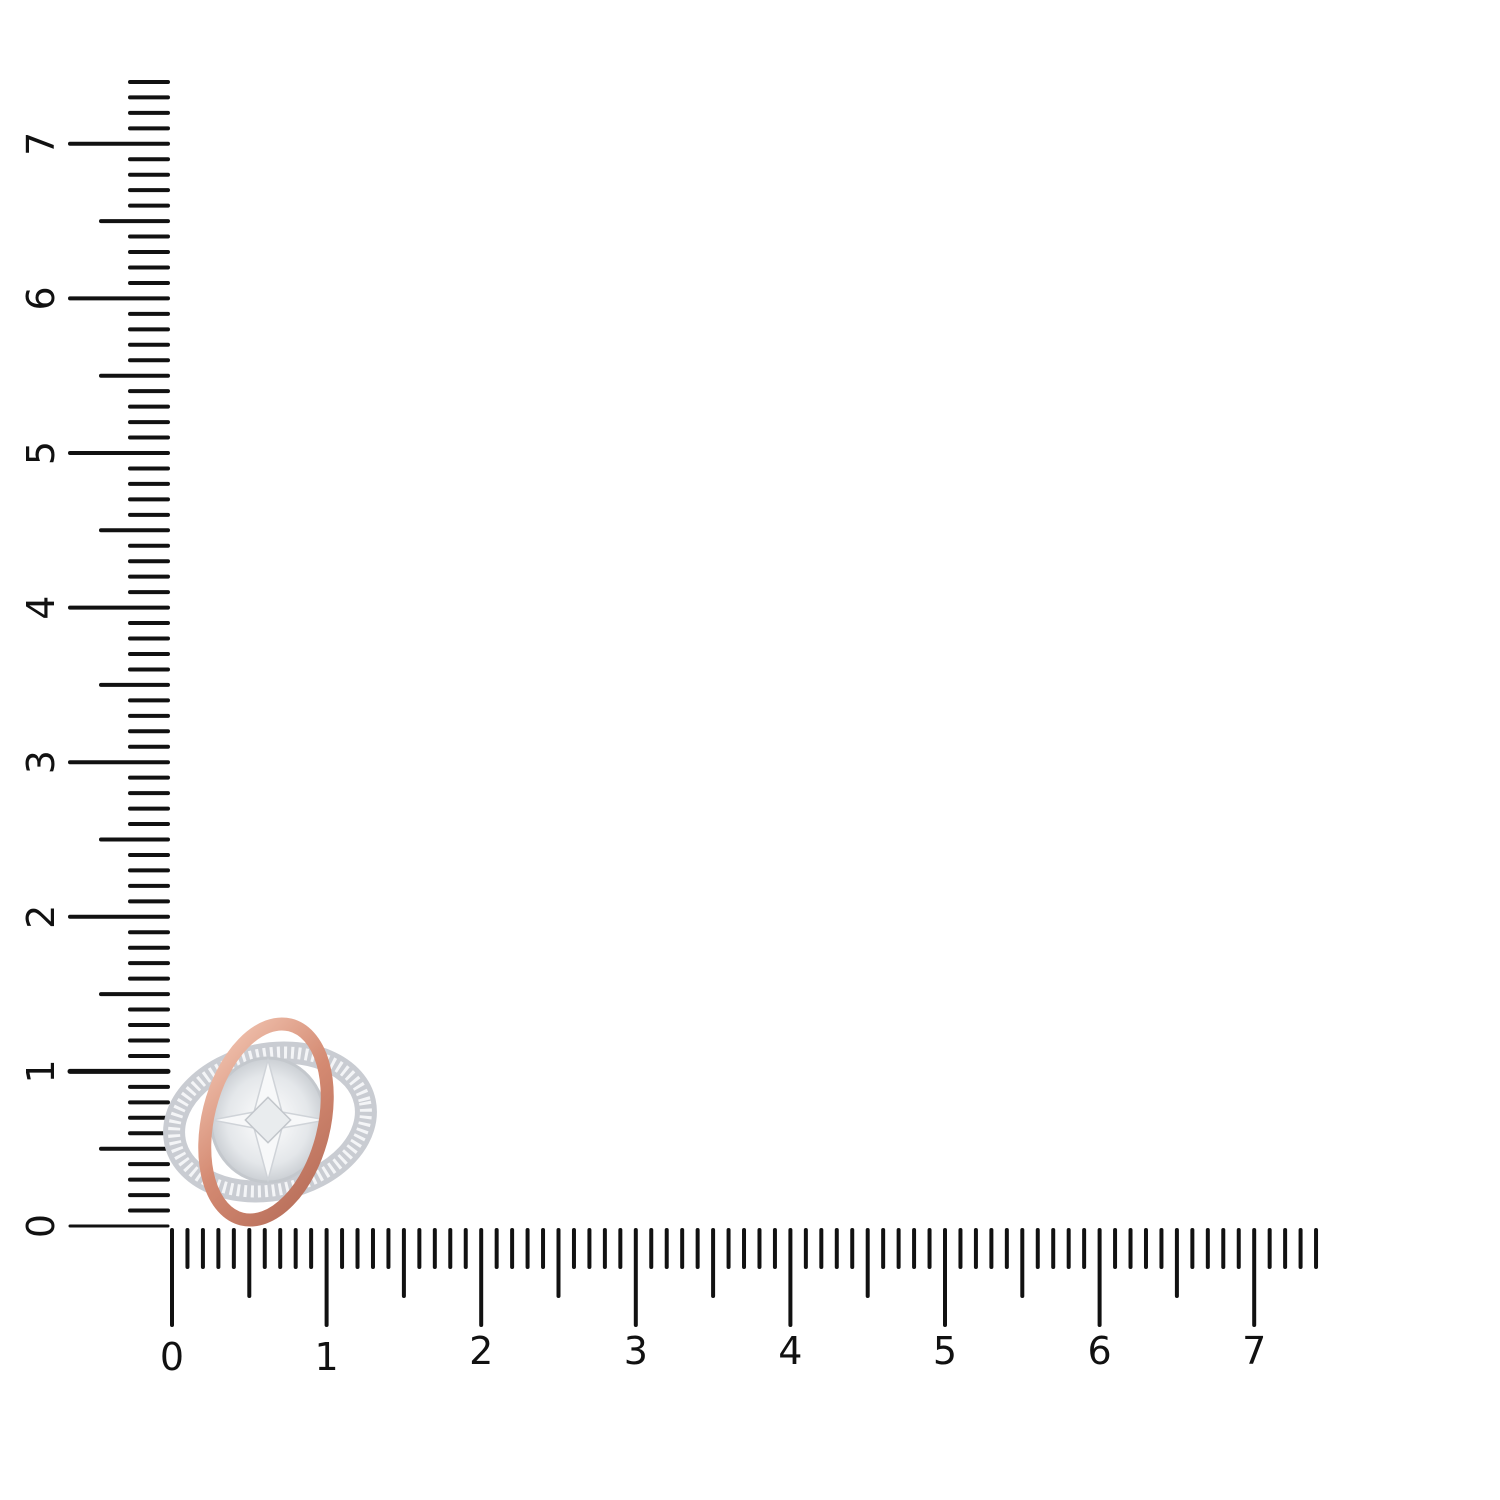 This screenshot has width=1500, height=1500. I want to click on rose-gold-ring, so click(266, 1122).